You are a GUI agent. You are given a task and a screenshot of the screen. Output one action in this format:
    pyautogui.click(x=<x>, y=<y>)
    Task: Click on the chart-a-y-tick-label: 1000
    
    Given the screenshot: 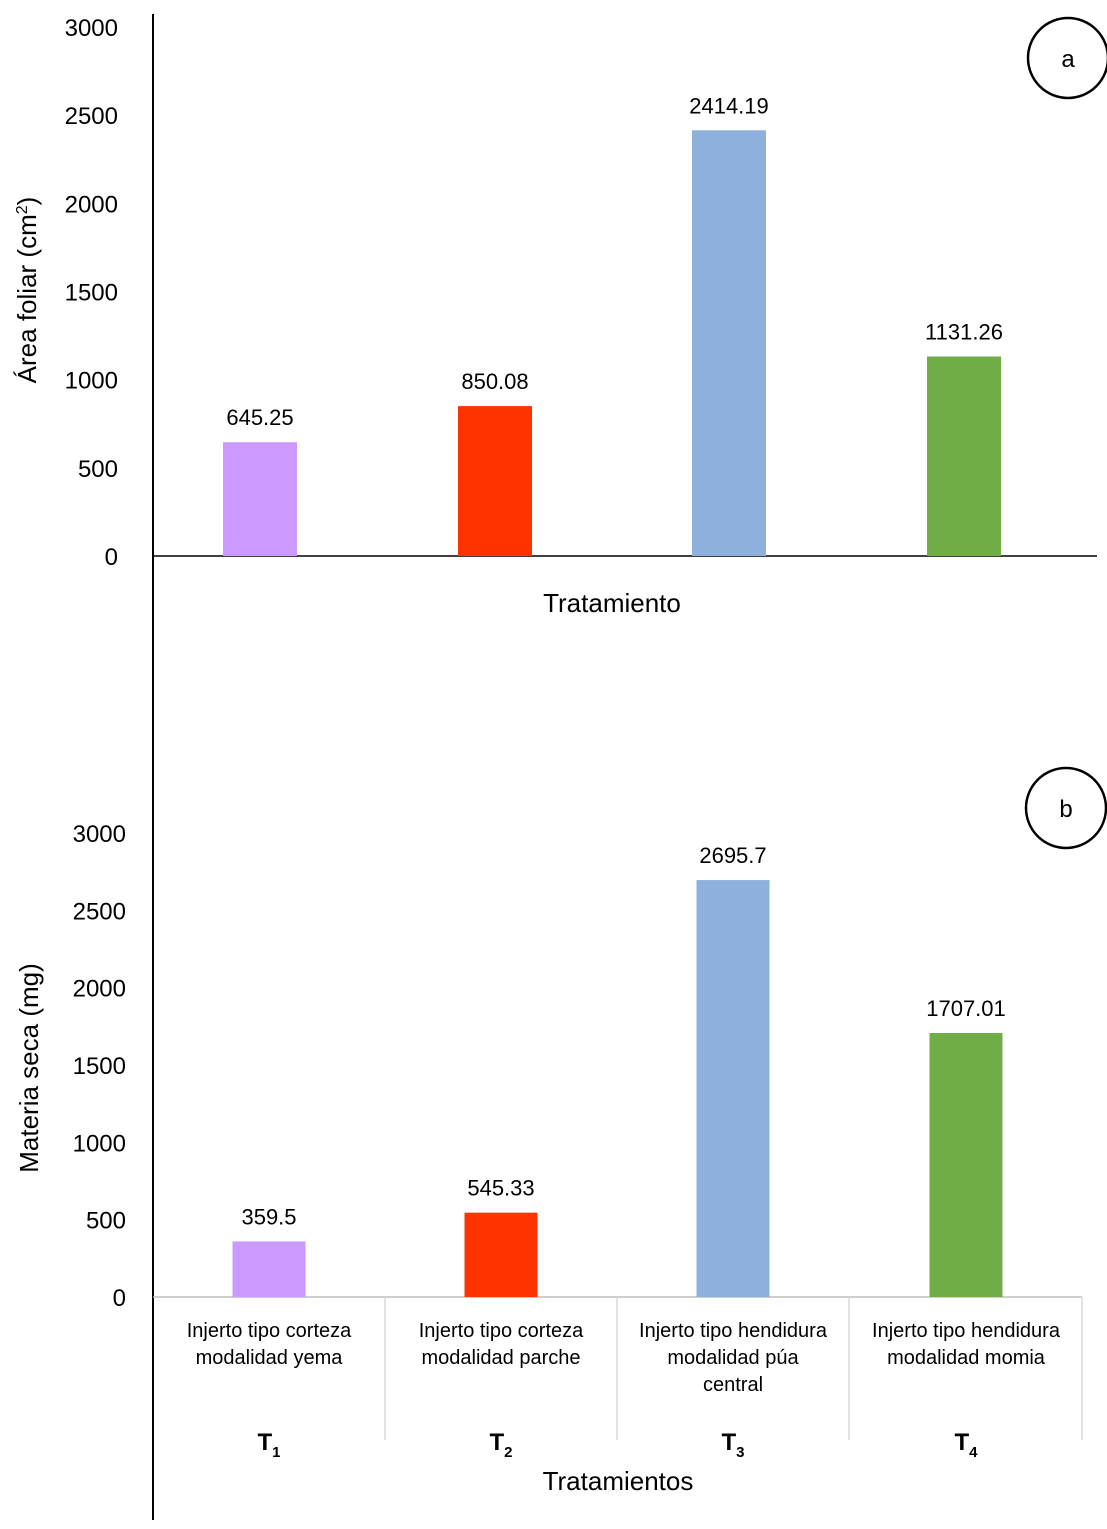 What is the action you would take?
    pyautogui.click(x=91, y=381)
    